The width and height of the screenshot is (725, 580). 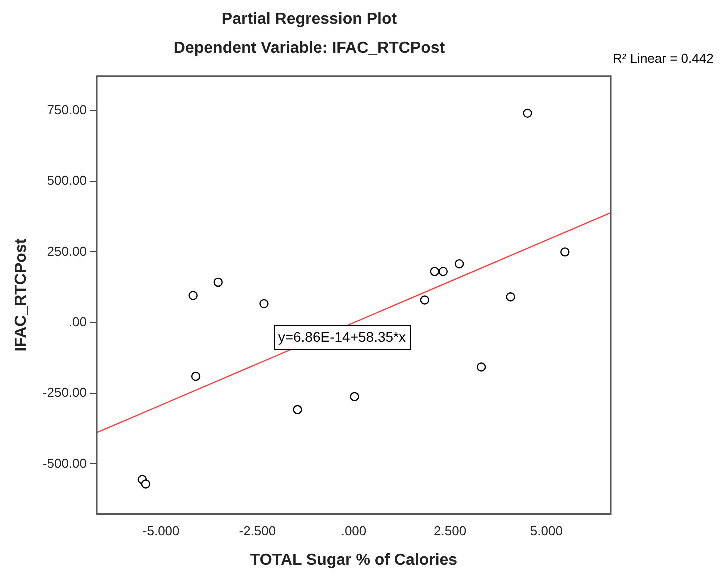 What do you see at coordinates (354, 560) in the screenshot?
I see `x-axis-title: TOTAL Sugar % of Calories` at bounding box center [354, 560].